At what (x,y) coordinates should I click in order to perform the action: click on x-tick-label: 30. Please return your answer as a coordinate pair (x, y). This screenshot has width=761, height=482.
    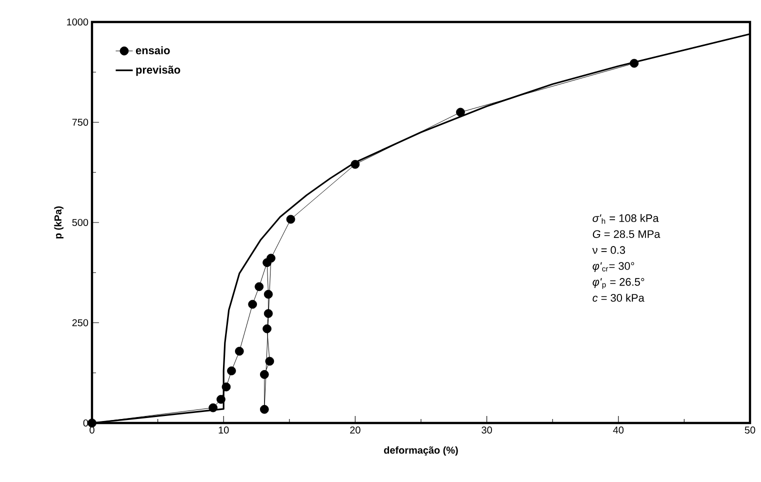
    Looking at the image, I should click on (487, 430).